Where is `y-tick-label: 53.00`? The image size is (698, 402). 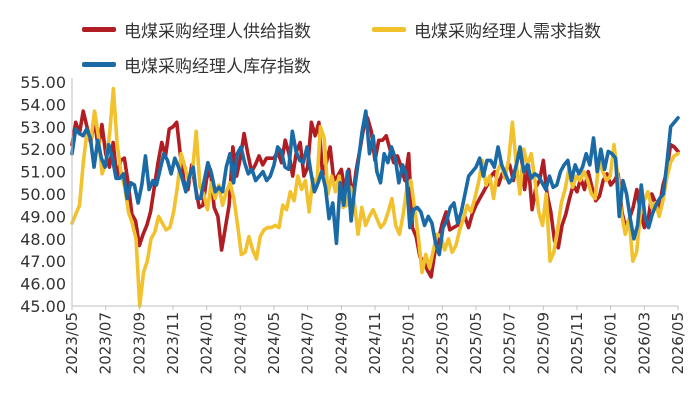 y-tick-label: 53.00 is located at coordinates (43, 127).